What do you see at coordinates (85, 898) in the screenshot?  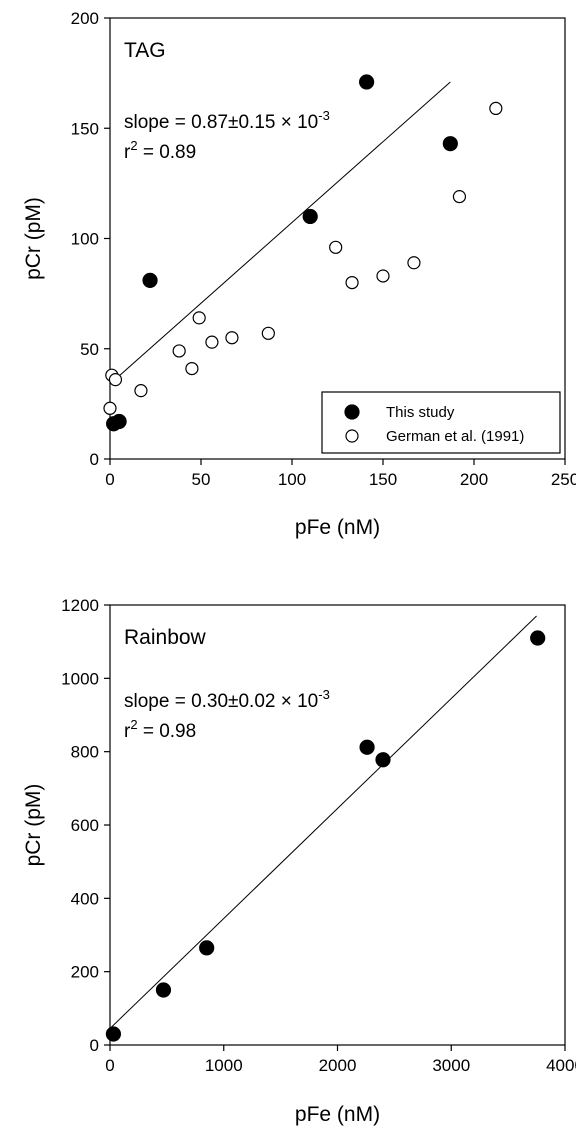 I see `y-tick-label: 400` at bounding box center [85, 898].